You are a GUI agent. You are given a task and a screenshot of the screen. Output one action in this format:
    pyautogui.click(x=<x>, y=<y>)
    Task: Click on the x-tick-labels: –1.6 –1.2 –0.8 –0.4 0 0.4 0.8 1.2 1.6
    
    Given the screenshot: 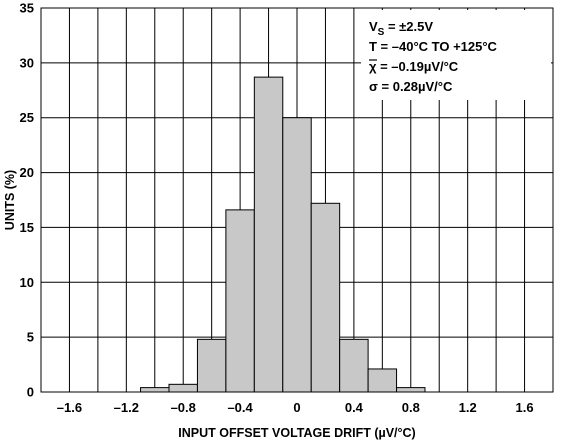 What is the action you would take?
    pyautogui.click(x=295, y=407)
    